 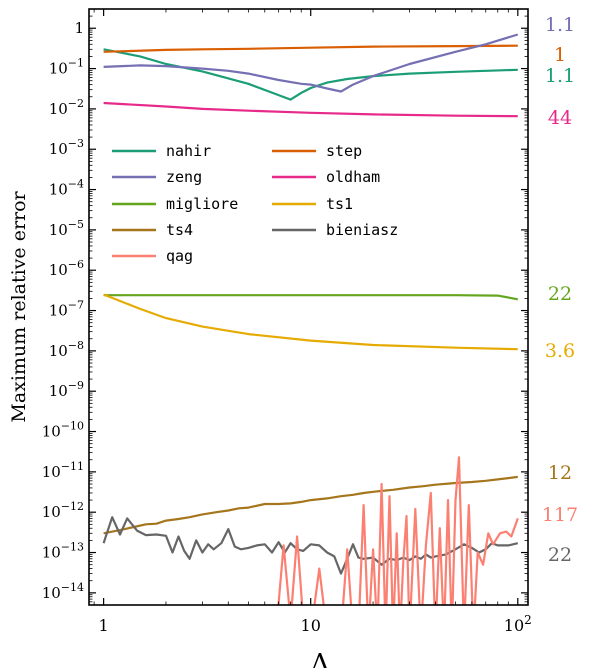 I want to click on legend-label-migliore: migliore, so click(x=202, y=204).